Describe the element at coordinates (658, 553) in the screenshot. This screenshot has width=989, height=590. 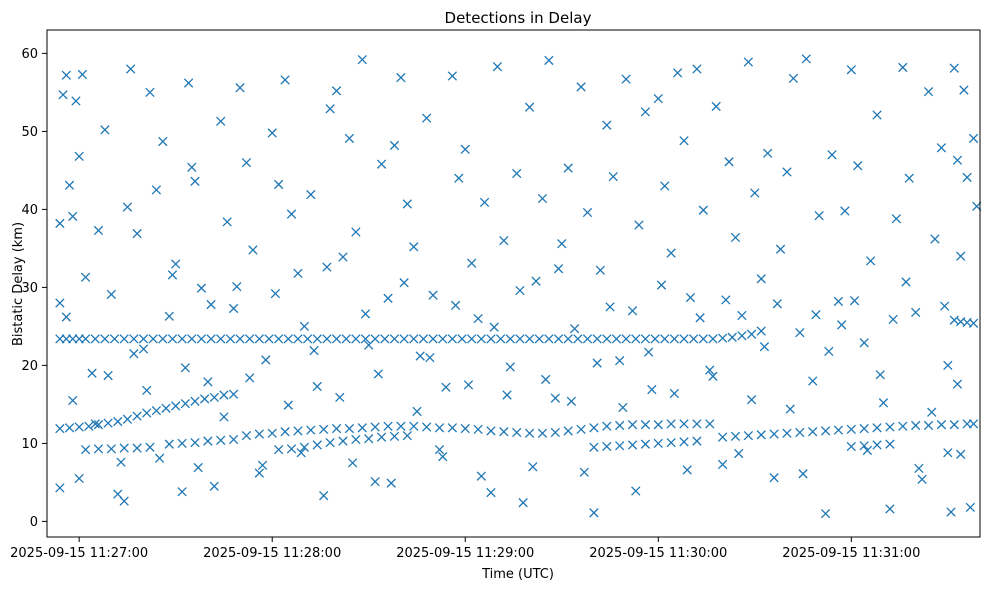
I see `x-tick-label: 2025-09-15 11:30:00` at that location.